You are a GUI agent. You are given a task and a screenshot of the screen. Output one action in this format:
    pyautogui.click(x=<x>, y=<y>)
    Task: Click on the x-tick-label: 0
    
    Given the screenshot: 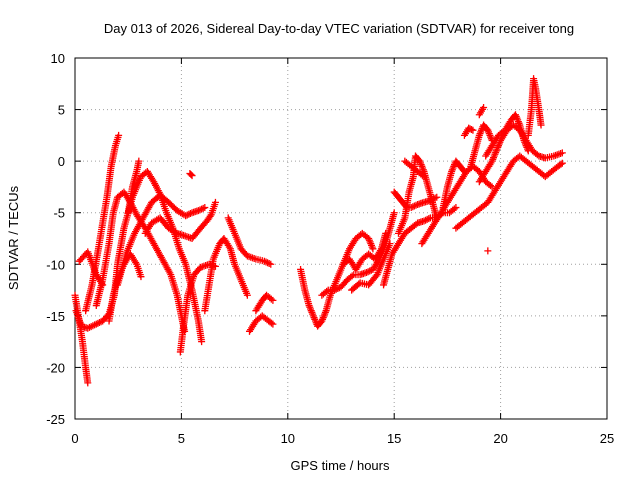 What is the action you would take?
    pyautogui.click(x=74, y=438)
    